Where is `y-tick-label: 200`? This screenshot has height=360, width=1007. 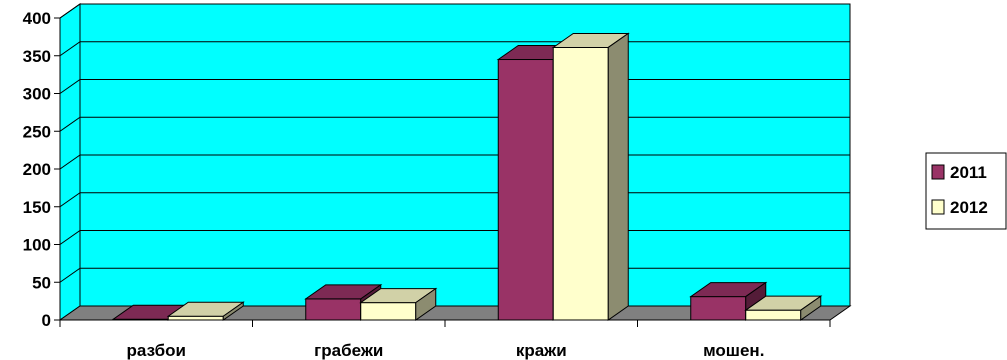 y-tick-label: 200 is located at coordinates (37, 169).